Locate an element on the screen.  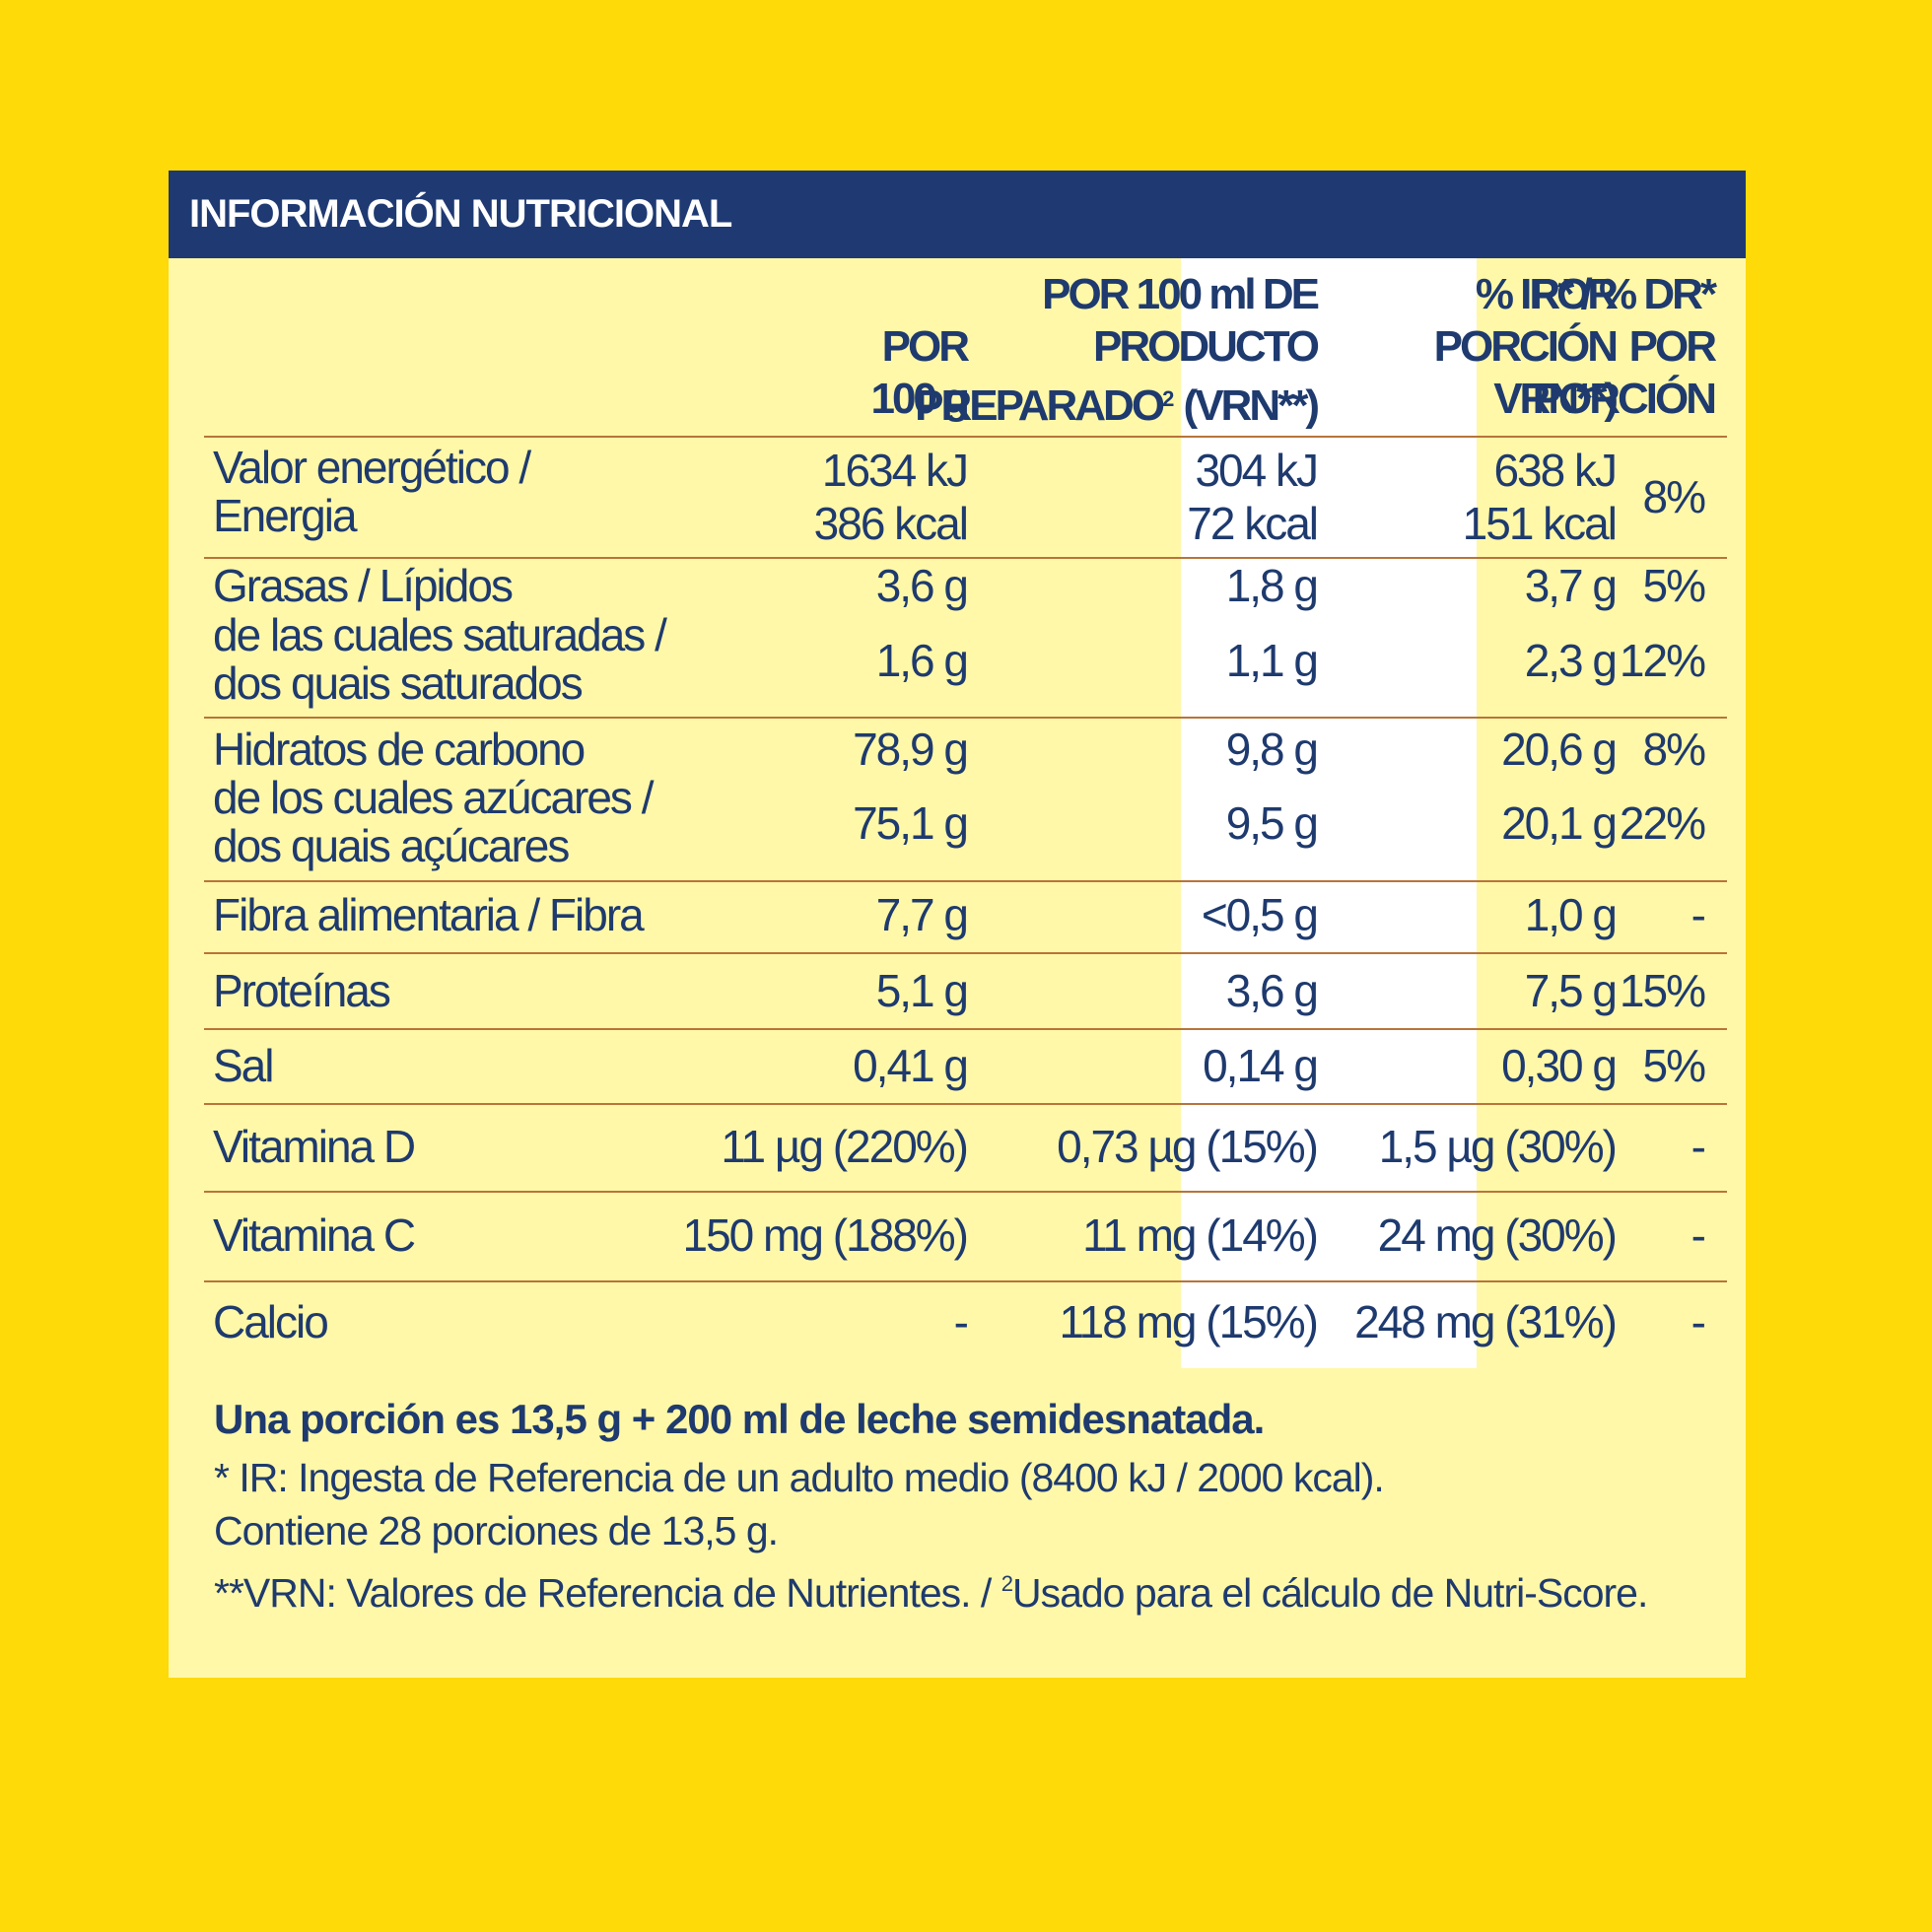
value-per-portion: 24 mg (30%) is located at coordinates (1498, 1235).